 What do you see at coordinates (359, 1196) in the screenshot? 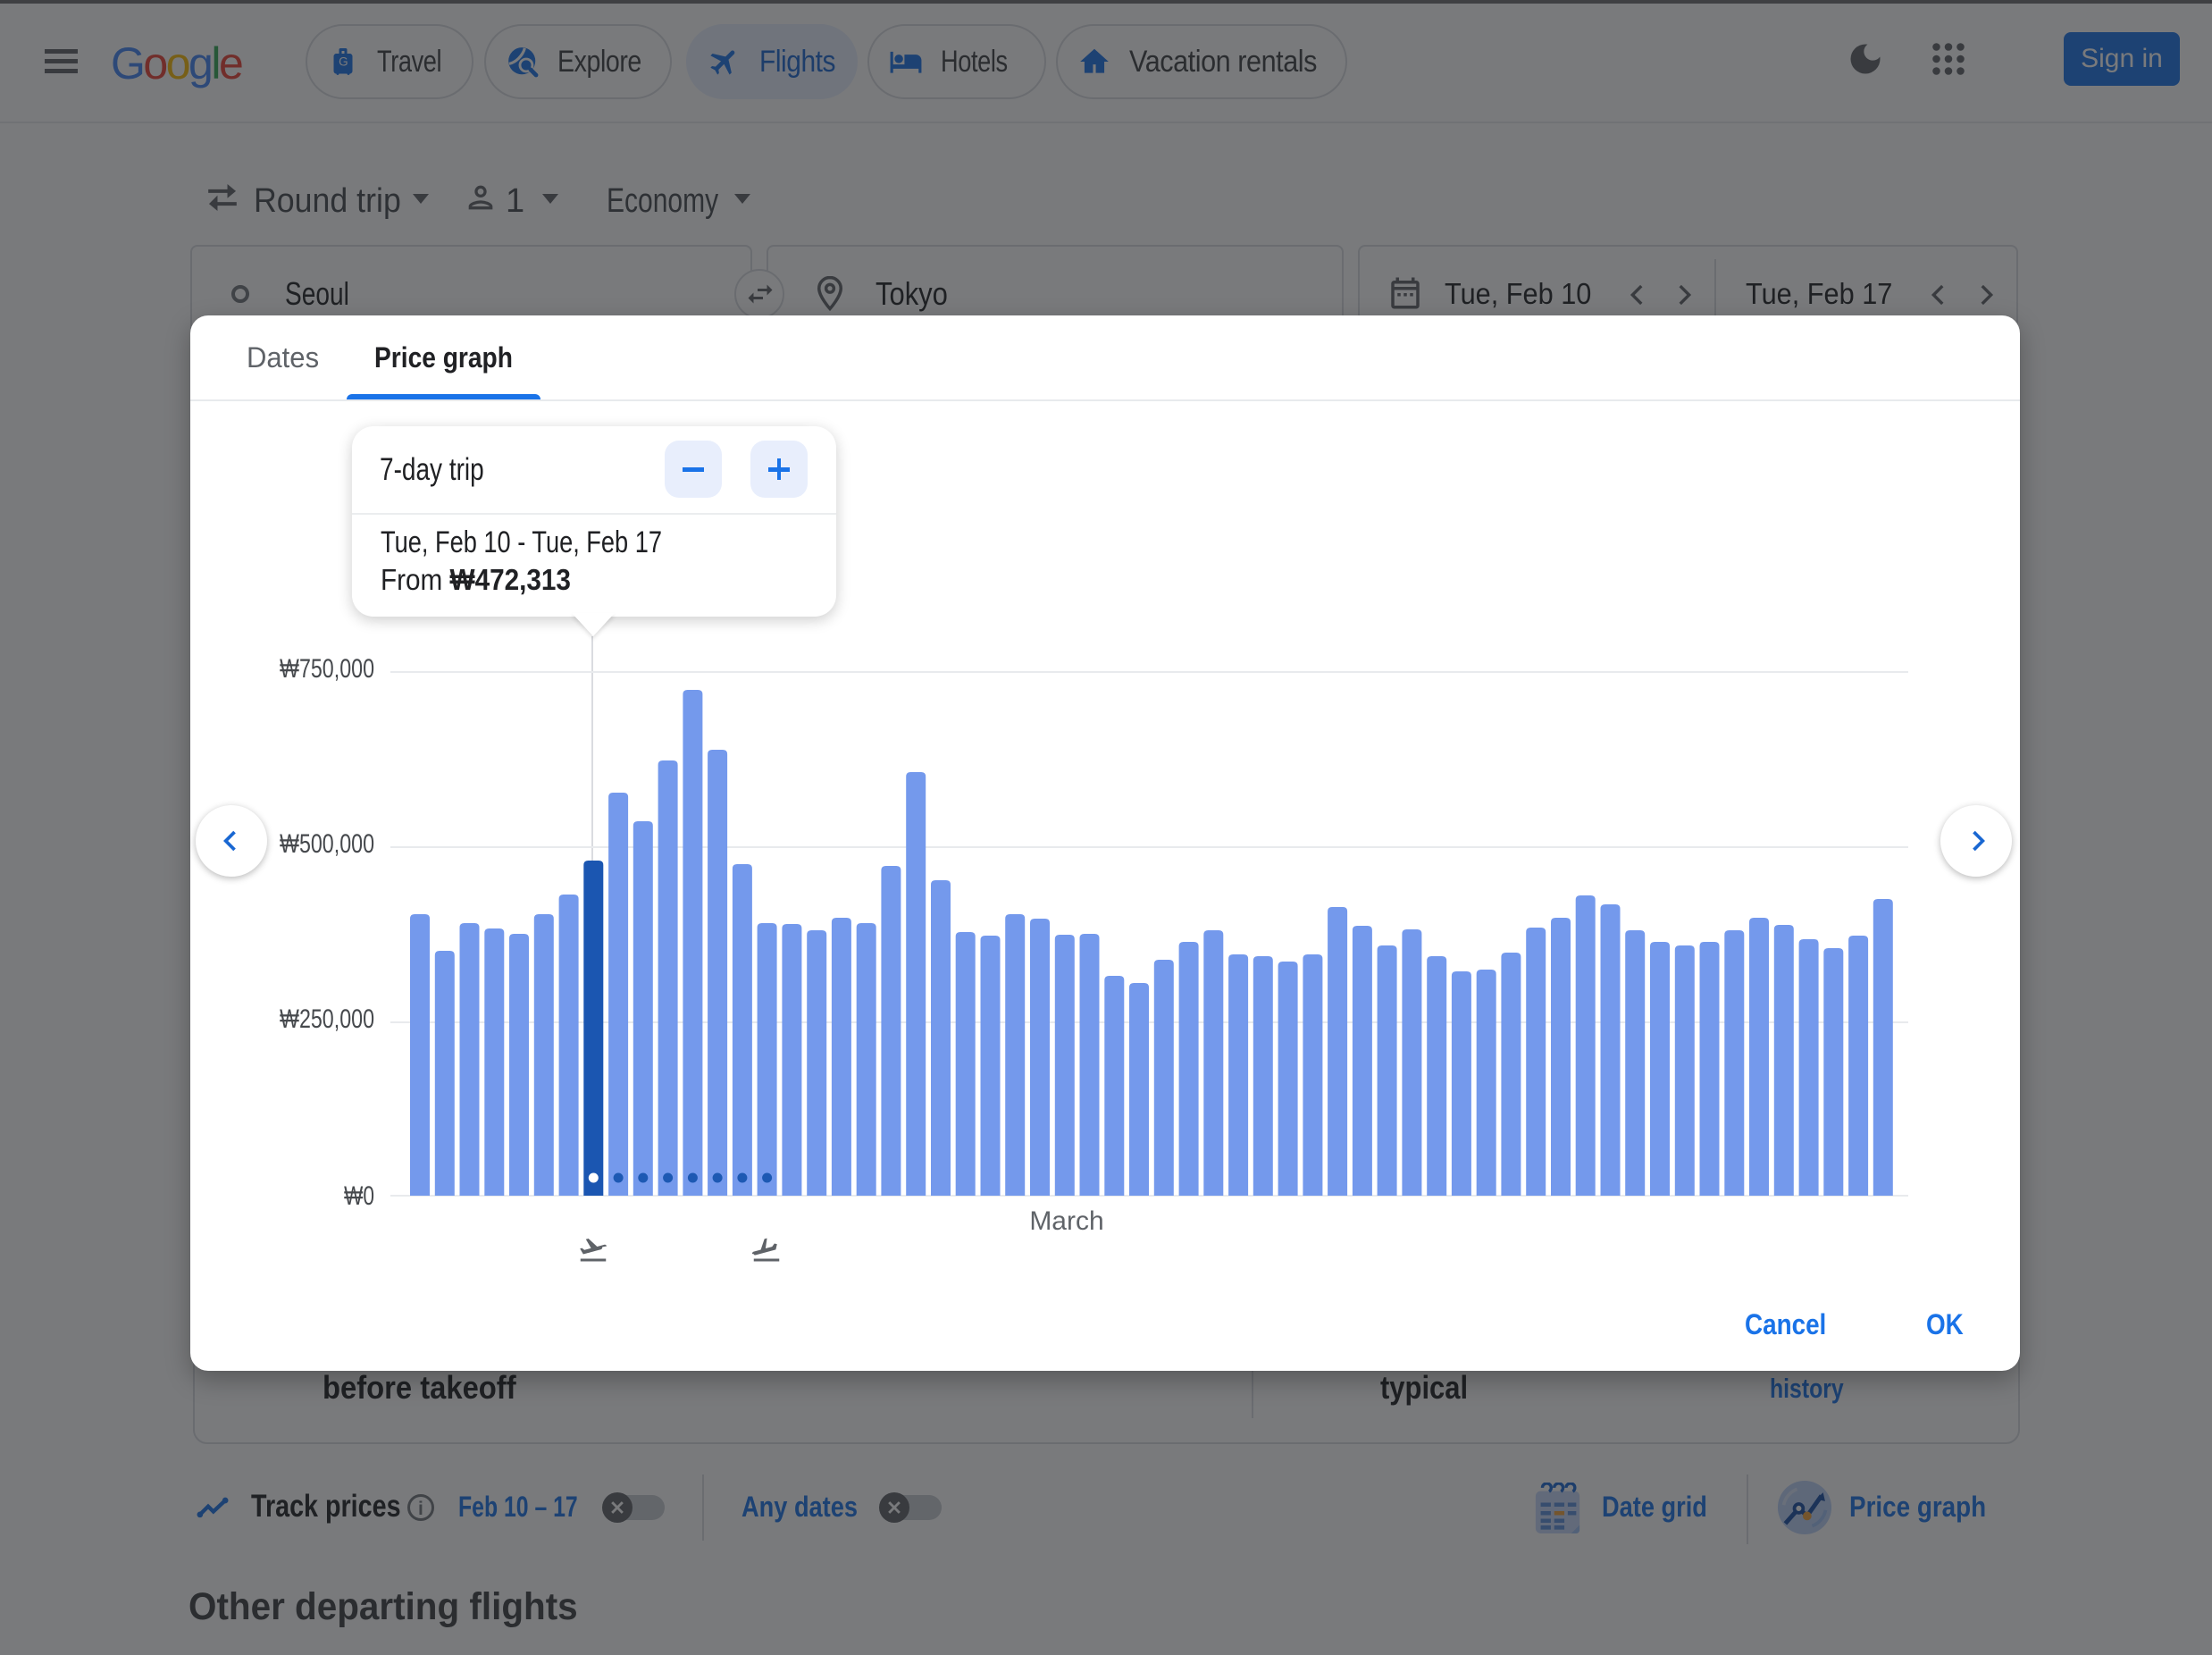
I see `svg-text: ₩0` at bounding box center [359, 1196].